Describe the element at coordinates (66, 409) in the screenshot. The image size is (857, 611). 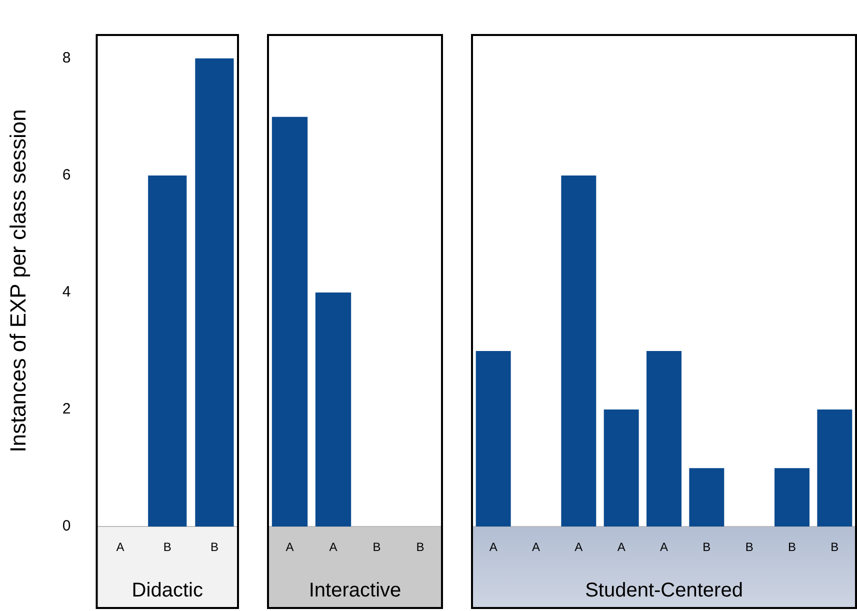
I see `y-tick-label: 2` at that location.